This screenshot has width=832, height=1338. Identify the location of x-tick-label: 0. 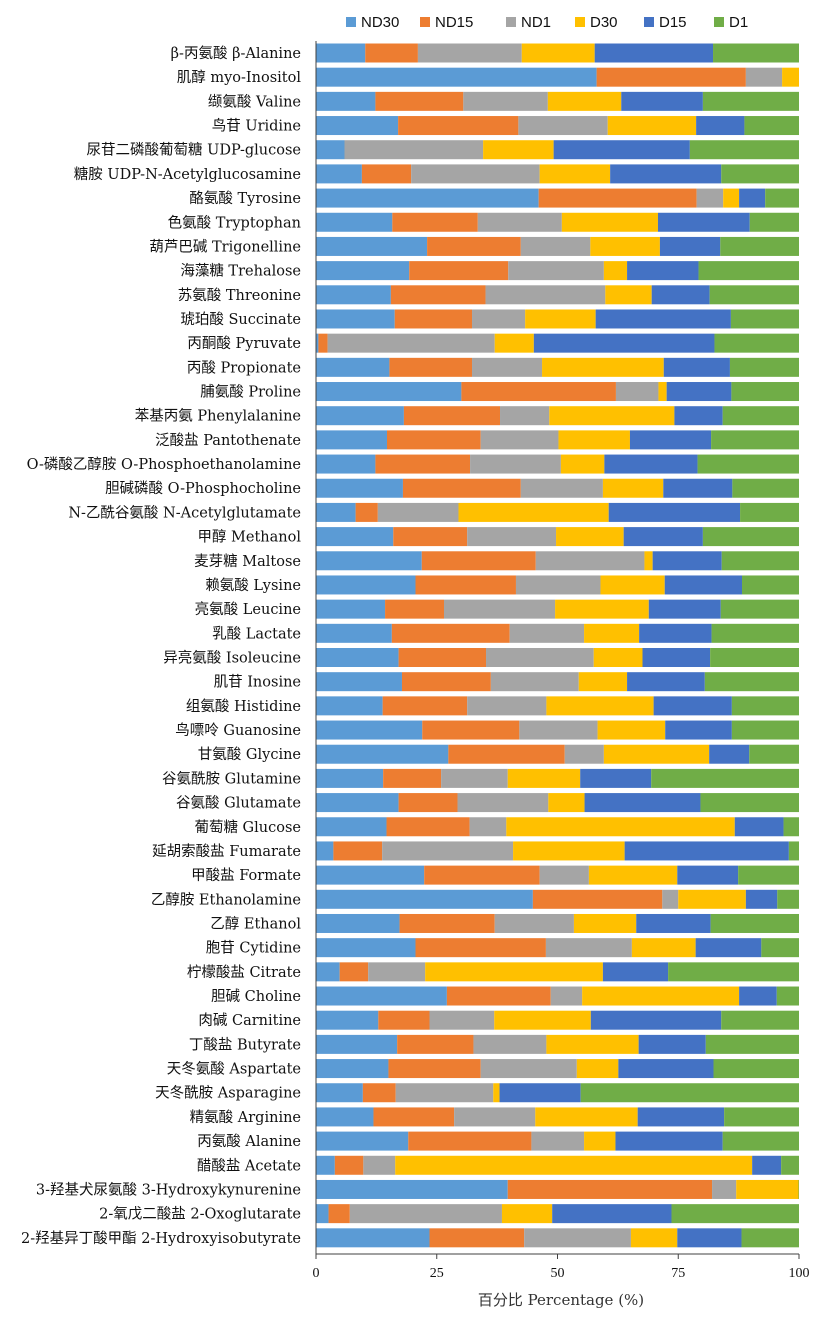
(316, 1273).